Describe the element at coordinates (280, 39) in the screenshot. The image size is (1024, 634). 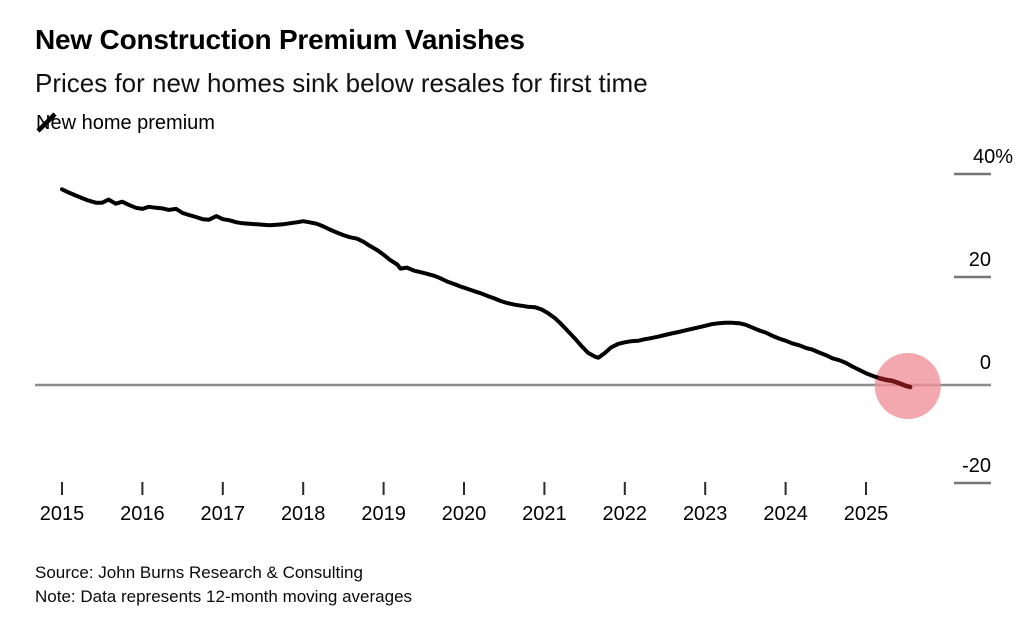
I see `chart-title: New Construction Premium Vanishes` at that location.